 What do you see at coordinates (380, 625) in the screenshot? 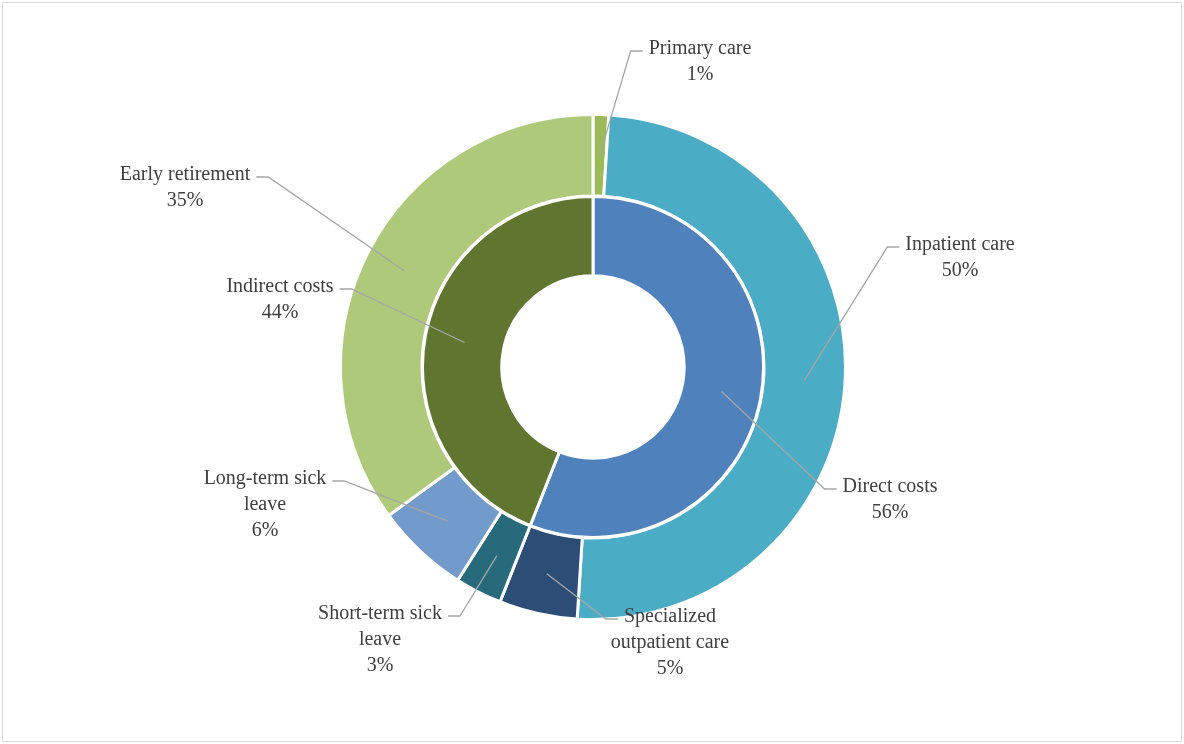
I see `slice-label: Short-term sick leave` at bounding box center [380, 625].